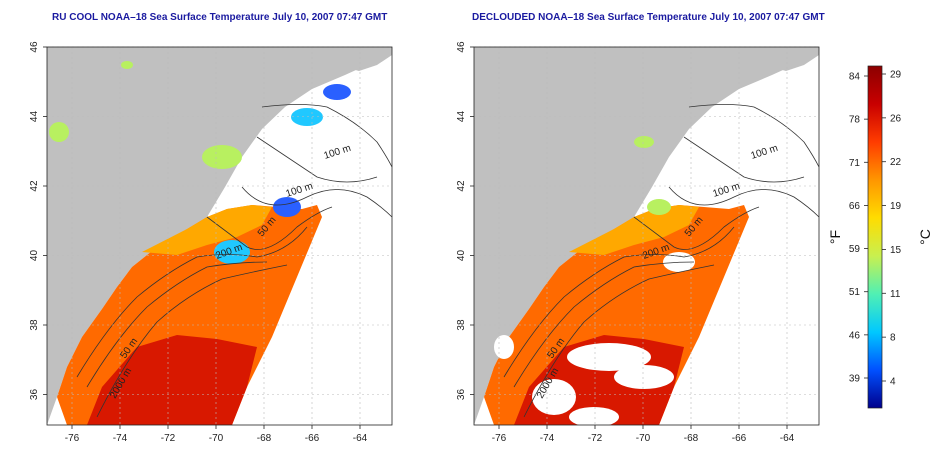 This screenshot has height=475, width=950. Describe the element at coordinates (925, 237) in the screenshot. I see `celsius-unit-label: °C` at that location.